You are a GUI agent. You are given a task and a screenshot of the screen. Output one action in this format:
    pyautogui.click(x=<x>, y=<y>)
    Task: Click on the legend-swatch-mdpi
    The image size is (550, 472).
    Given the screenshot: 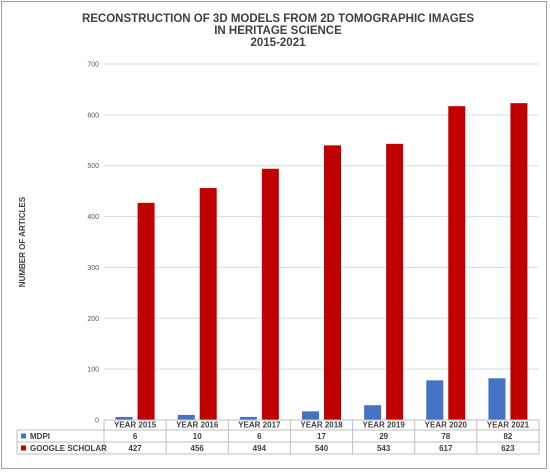 What is the action you would take?
    pyautogui.click(x=23, y=436)
    